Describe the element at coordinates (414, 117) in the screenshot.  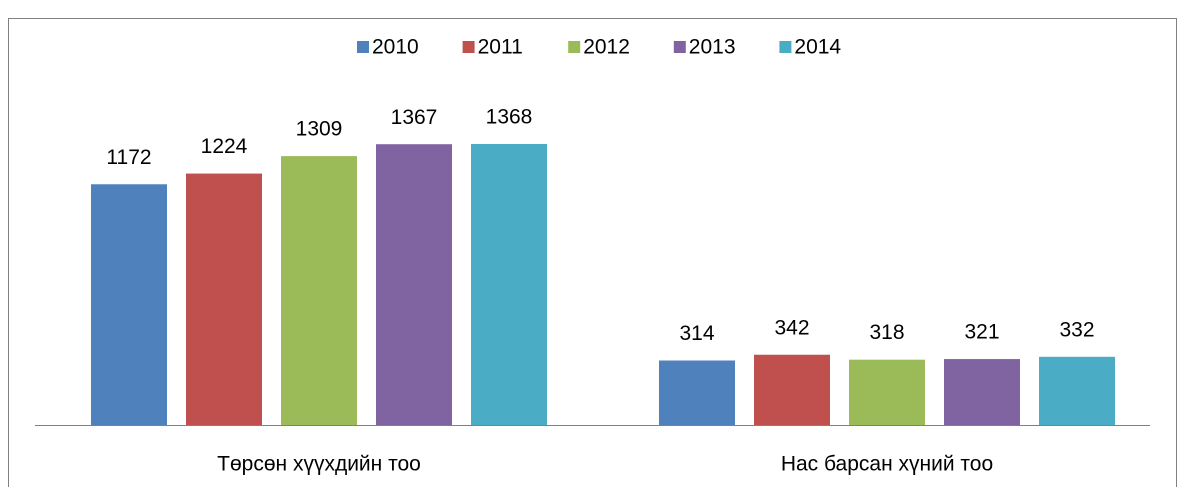
I see `data-label: 1367` at that location.